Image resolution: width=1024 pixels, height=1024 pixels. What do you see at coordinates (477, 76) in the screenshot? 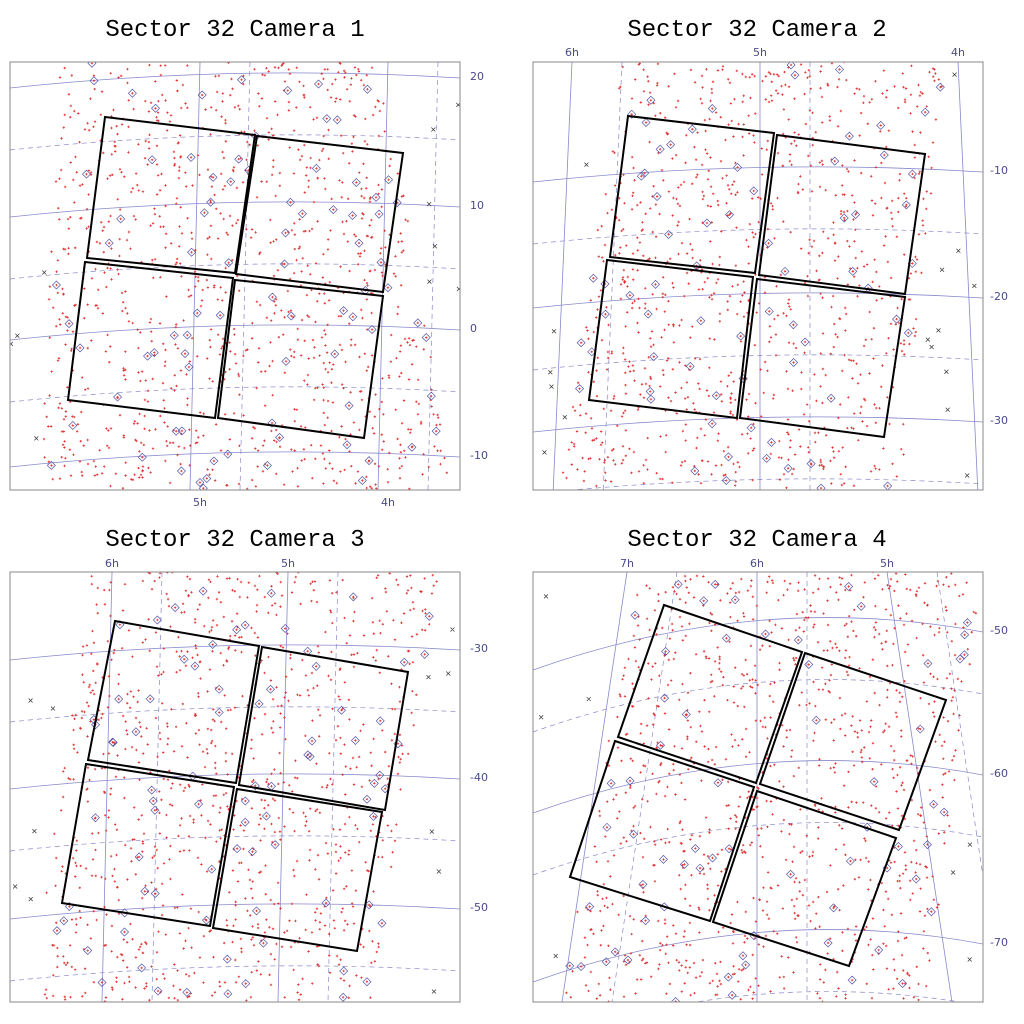
I see `dec-label: 20` at bounding box center [477, 76].